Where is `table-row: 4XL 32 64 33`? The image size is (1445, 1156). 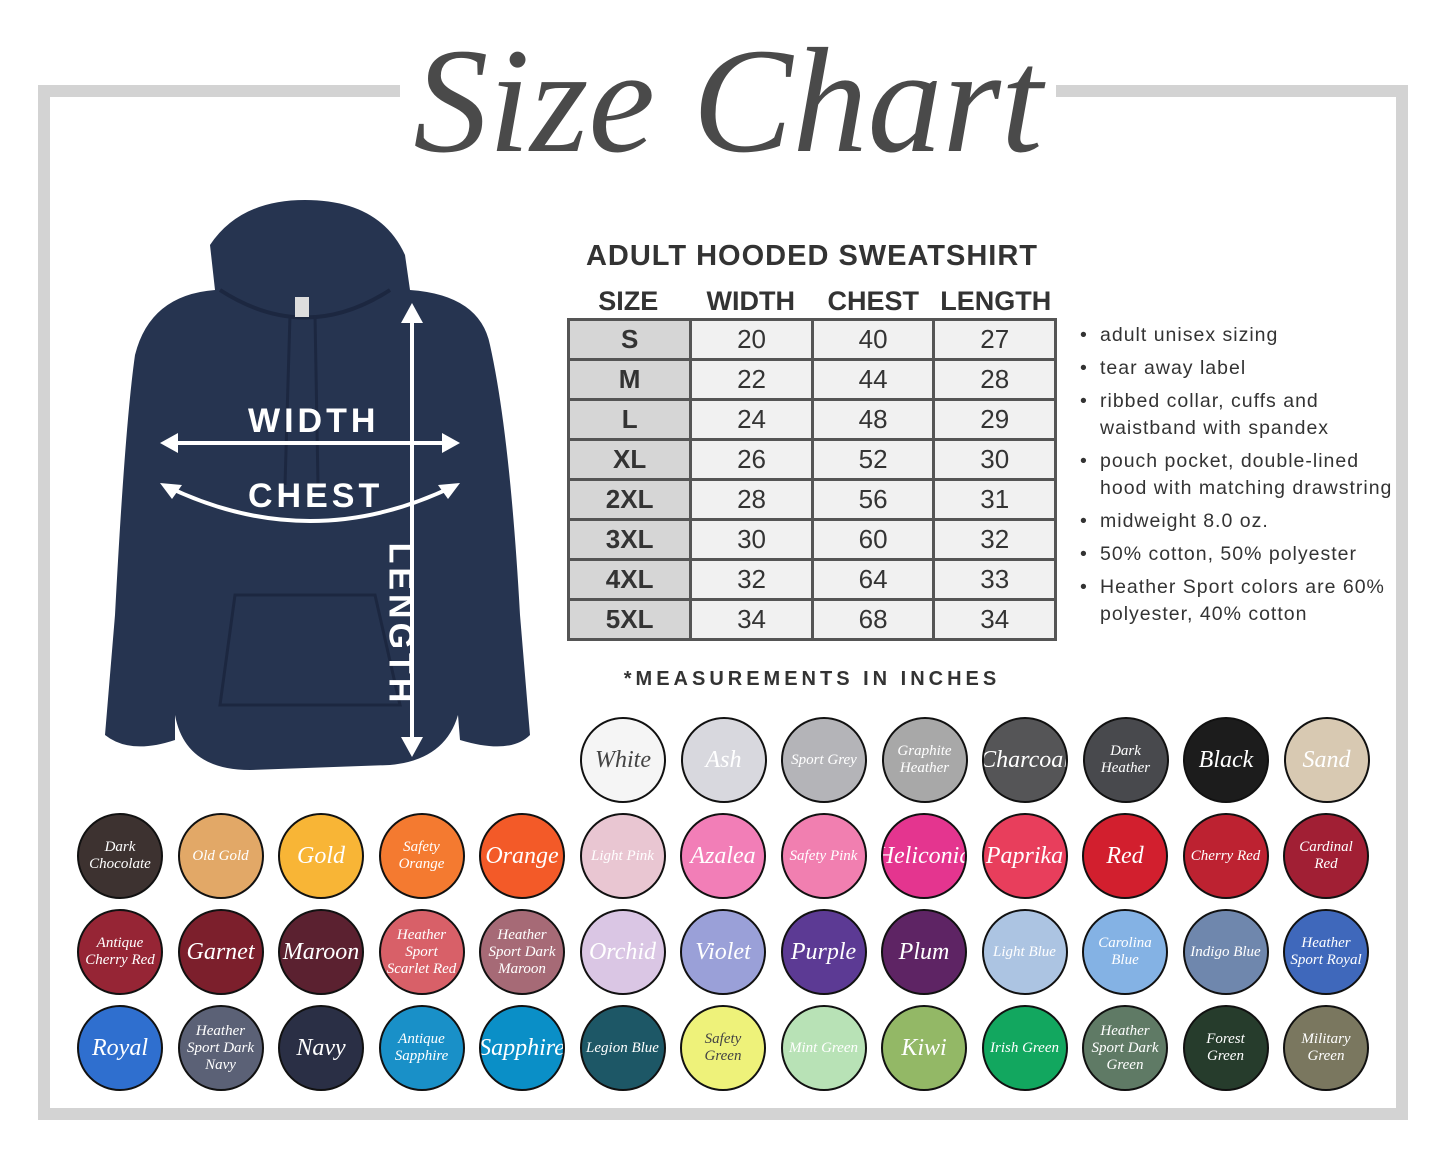
table-row: 4XL 32 64 33 is located at coordinates (811, 579).